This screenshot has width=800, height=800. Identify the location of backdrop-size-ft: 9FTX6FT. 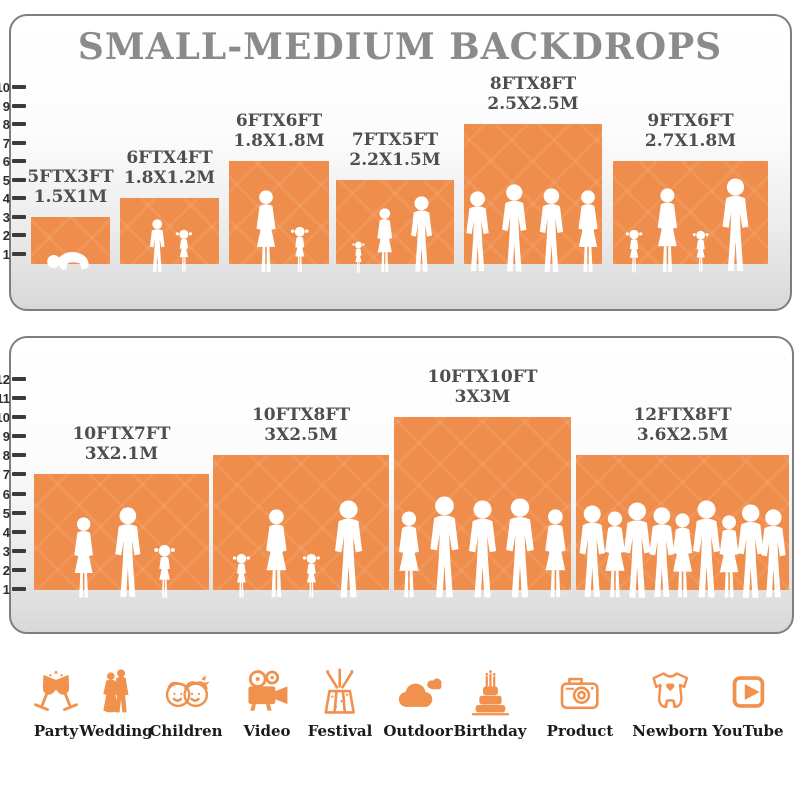
(690, 121).